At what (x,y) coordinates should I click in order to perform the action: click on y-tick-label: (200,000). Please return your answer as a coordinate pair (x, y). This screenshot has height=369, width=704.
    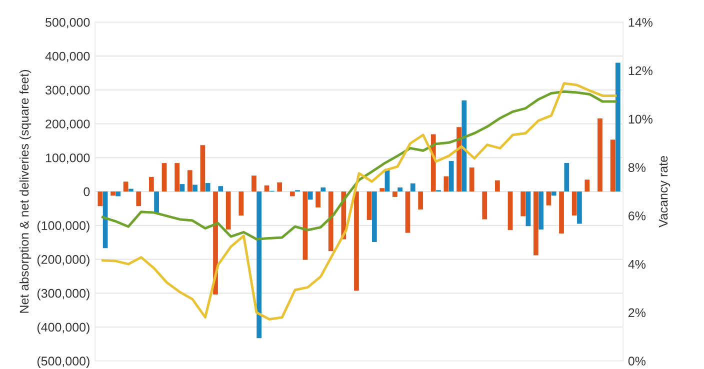
    Looking at the image, I should click on (63, 260).